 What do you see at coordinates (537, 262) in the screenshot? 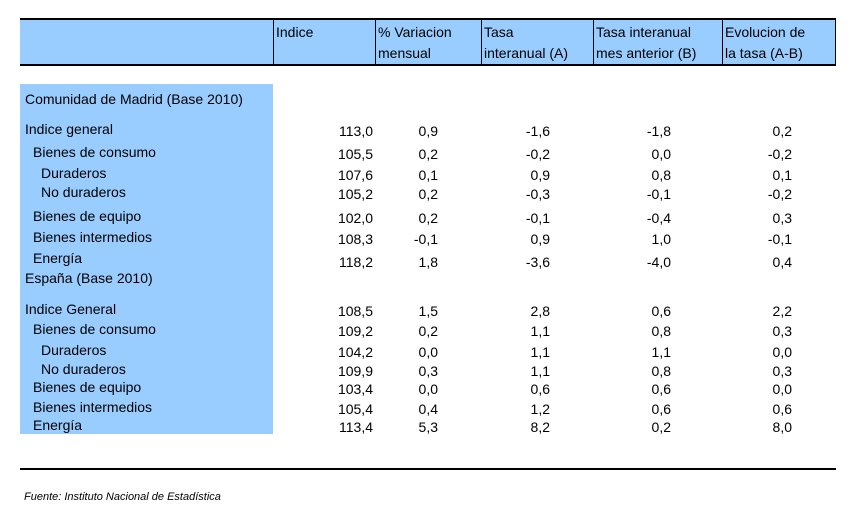
I see `row-value-col3: -3,6` at bounding box center [537, 262].